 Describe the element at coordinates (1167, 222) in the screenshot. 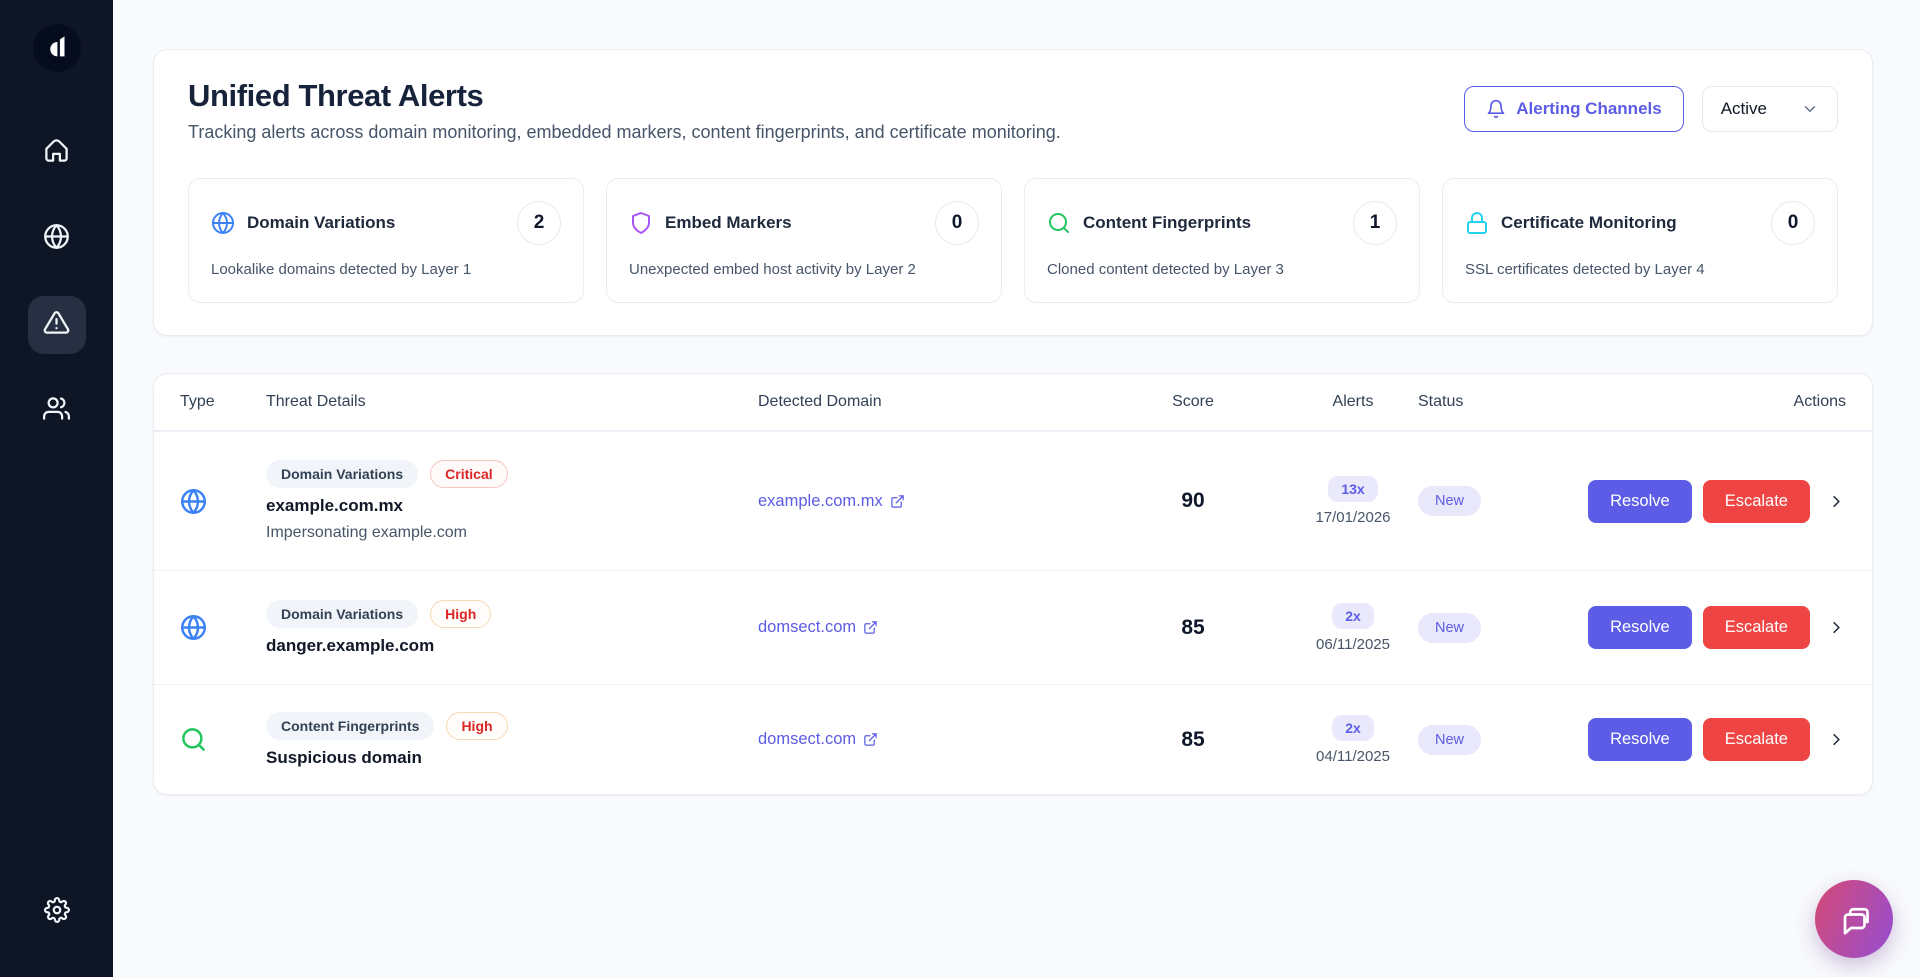

I see `summary-card-label: Content Fingerprints` at that location.